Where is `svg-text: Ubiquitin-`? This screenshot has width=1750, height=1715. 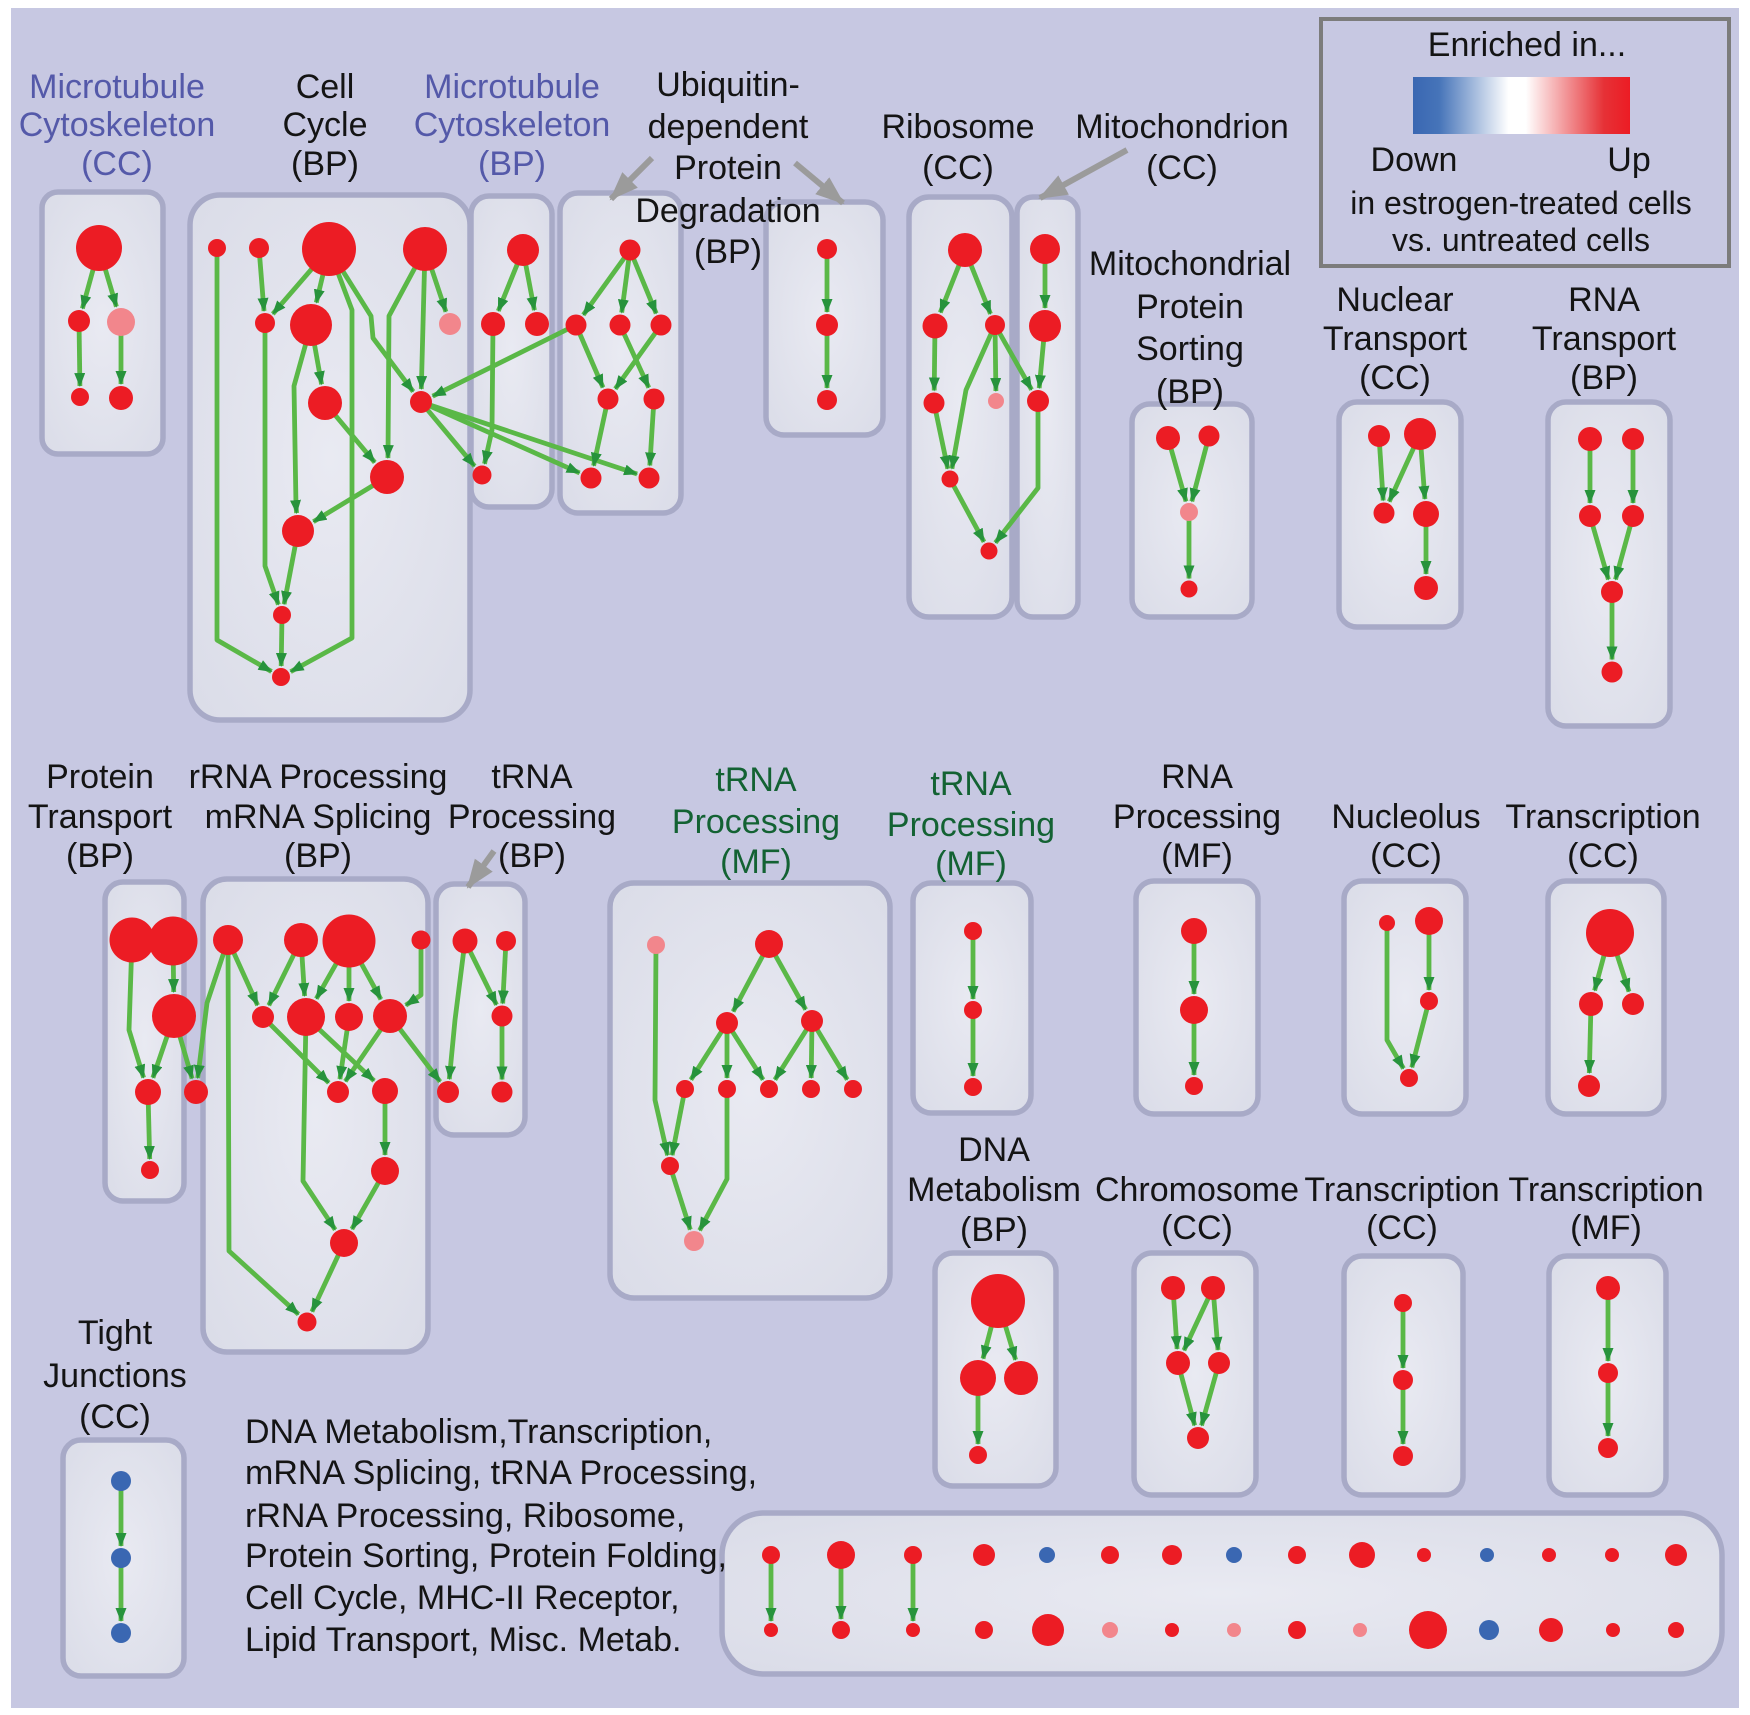
svg-text: Ubiquitin- is located at coordinates (728, 85).